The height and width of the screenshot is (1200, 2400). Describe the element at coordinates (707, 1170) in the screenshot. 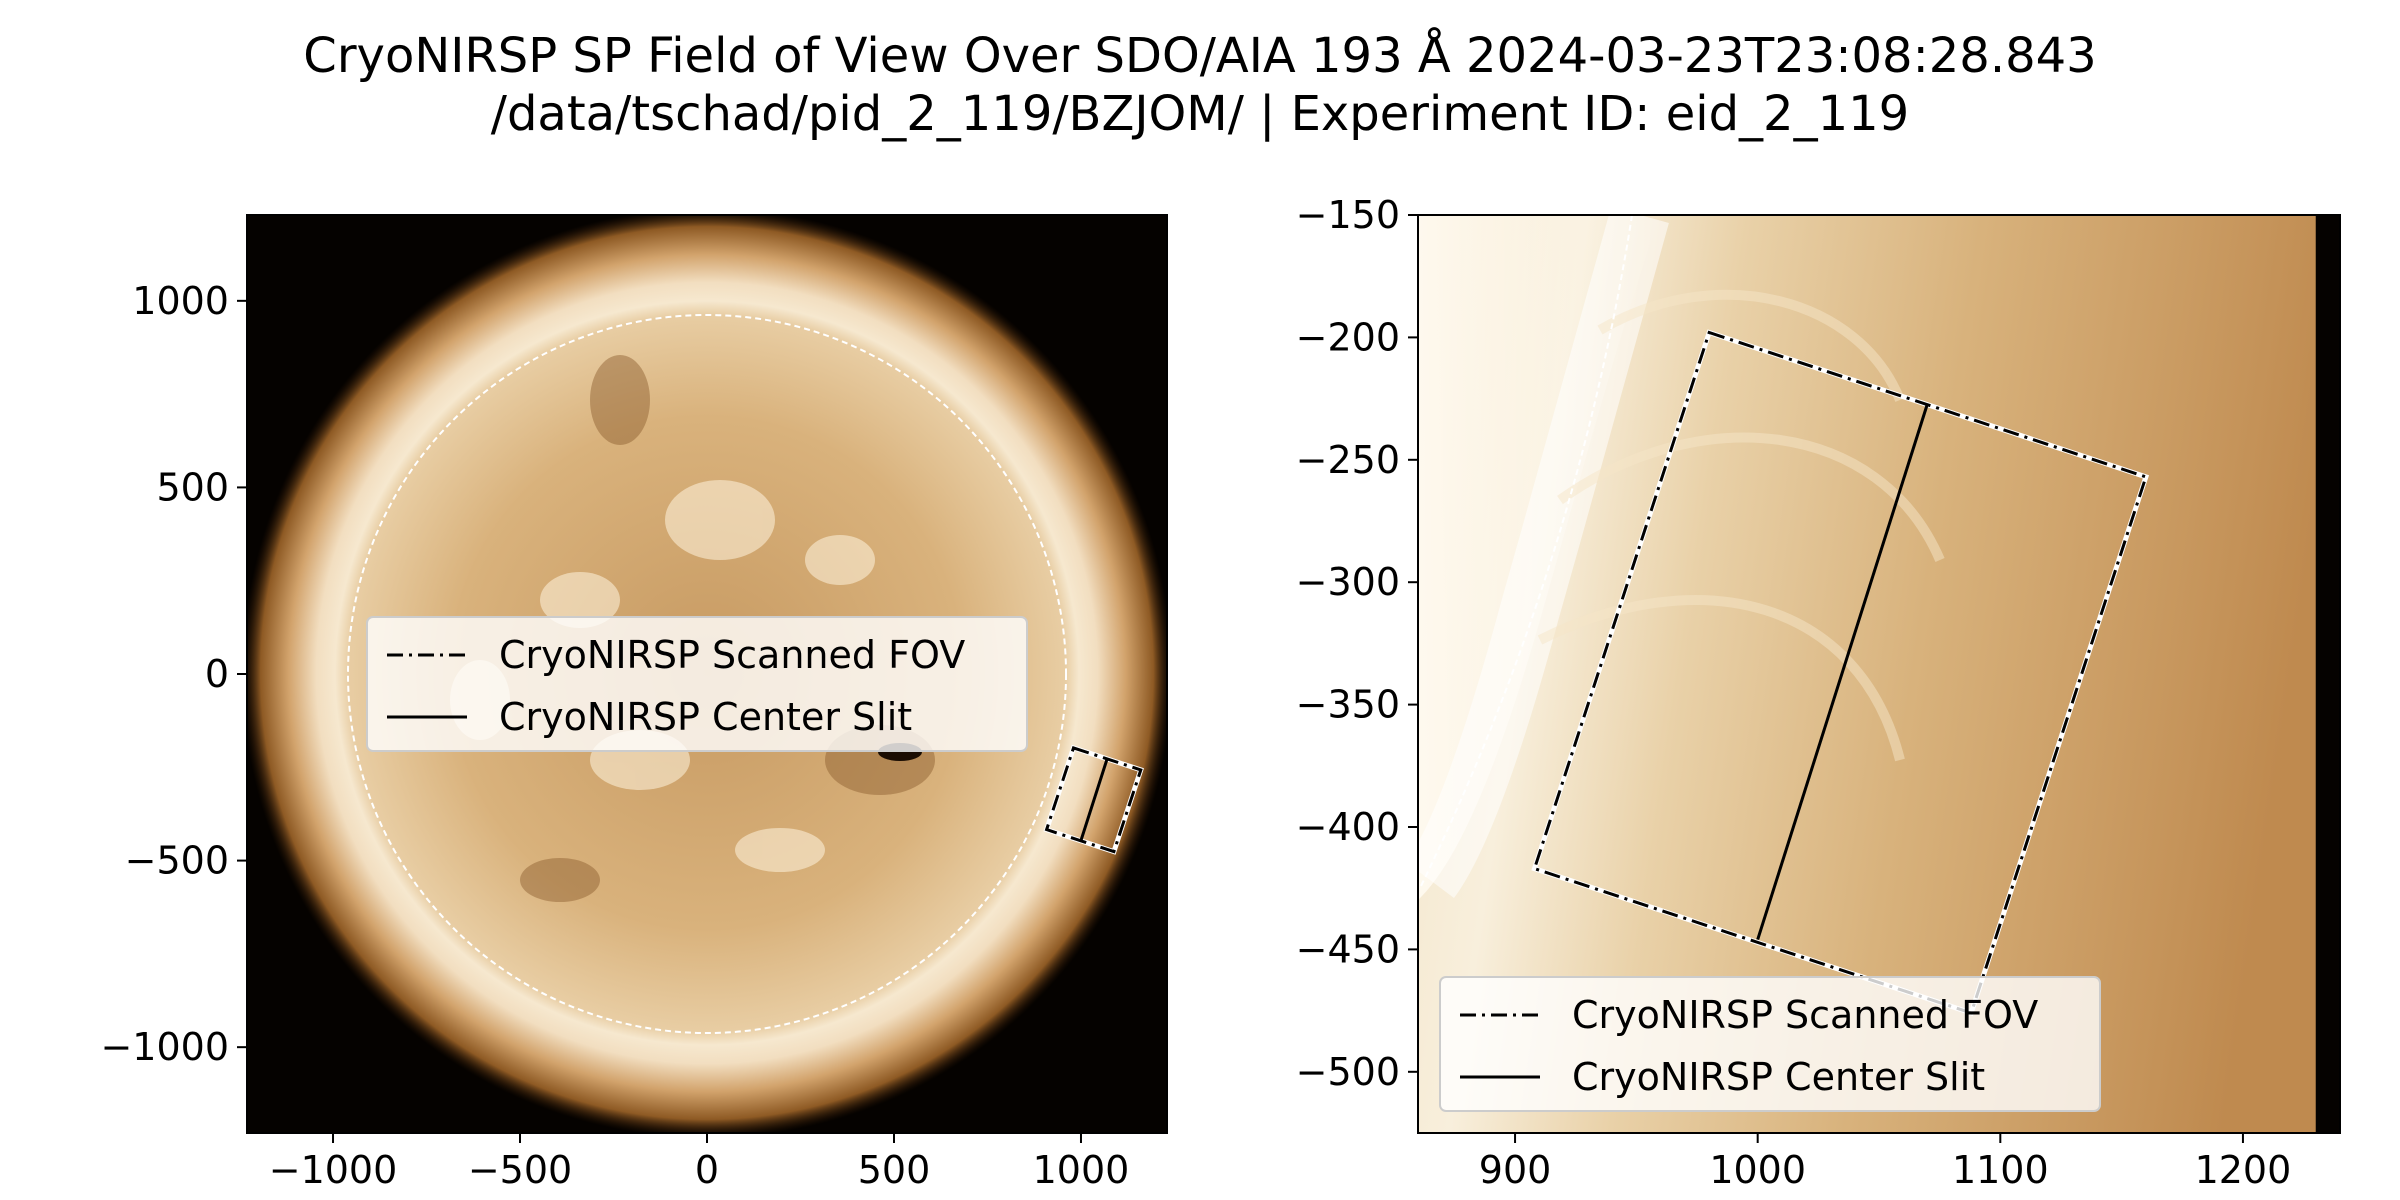

I see `x-tick-label: 0` at that location.